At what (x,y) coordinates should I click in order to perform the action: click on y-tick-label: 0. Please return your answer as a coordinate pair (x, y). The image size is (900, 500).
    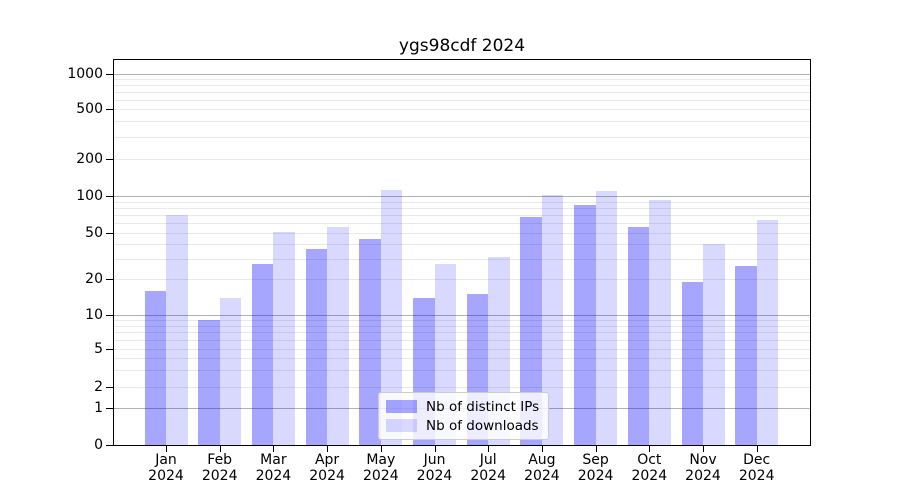
    Looking at the image, I should click on (98, 445).